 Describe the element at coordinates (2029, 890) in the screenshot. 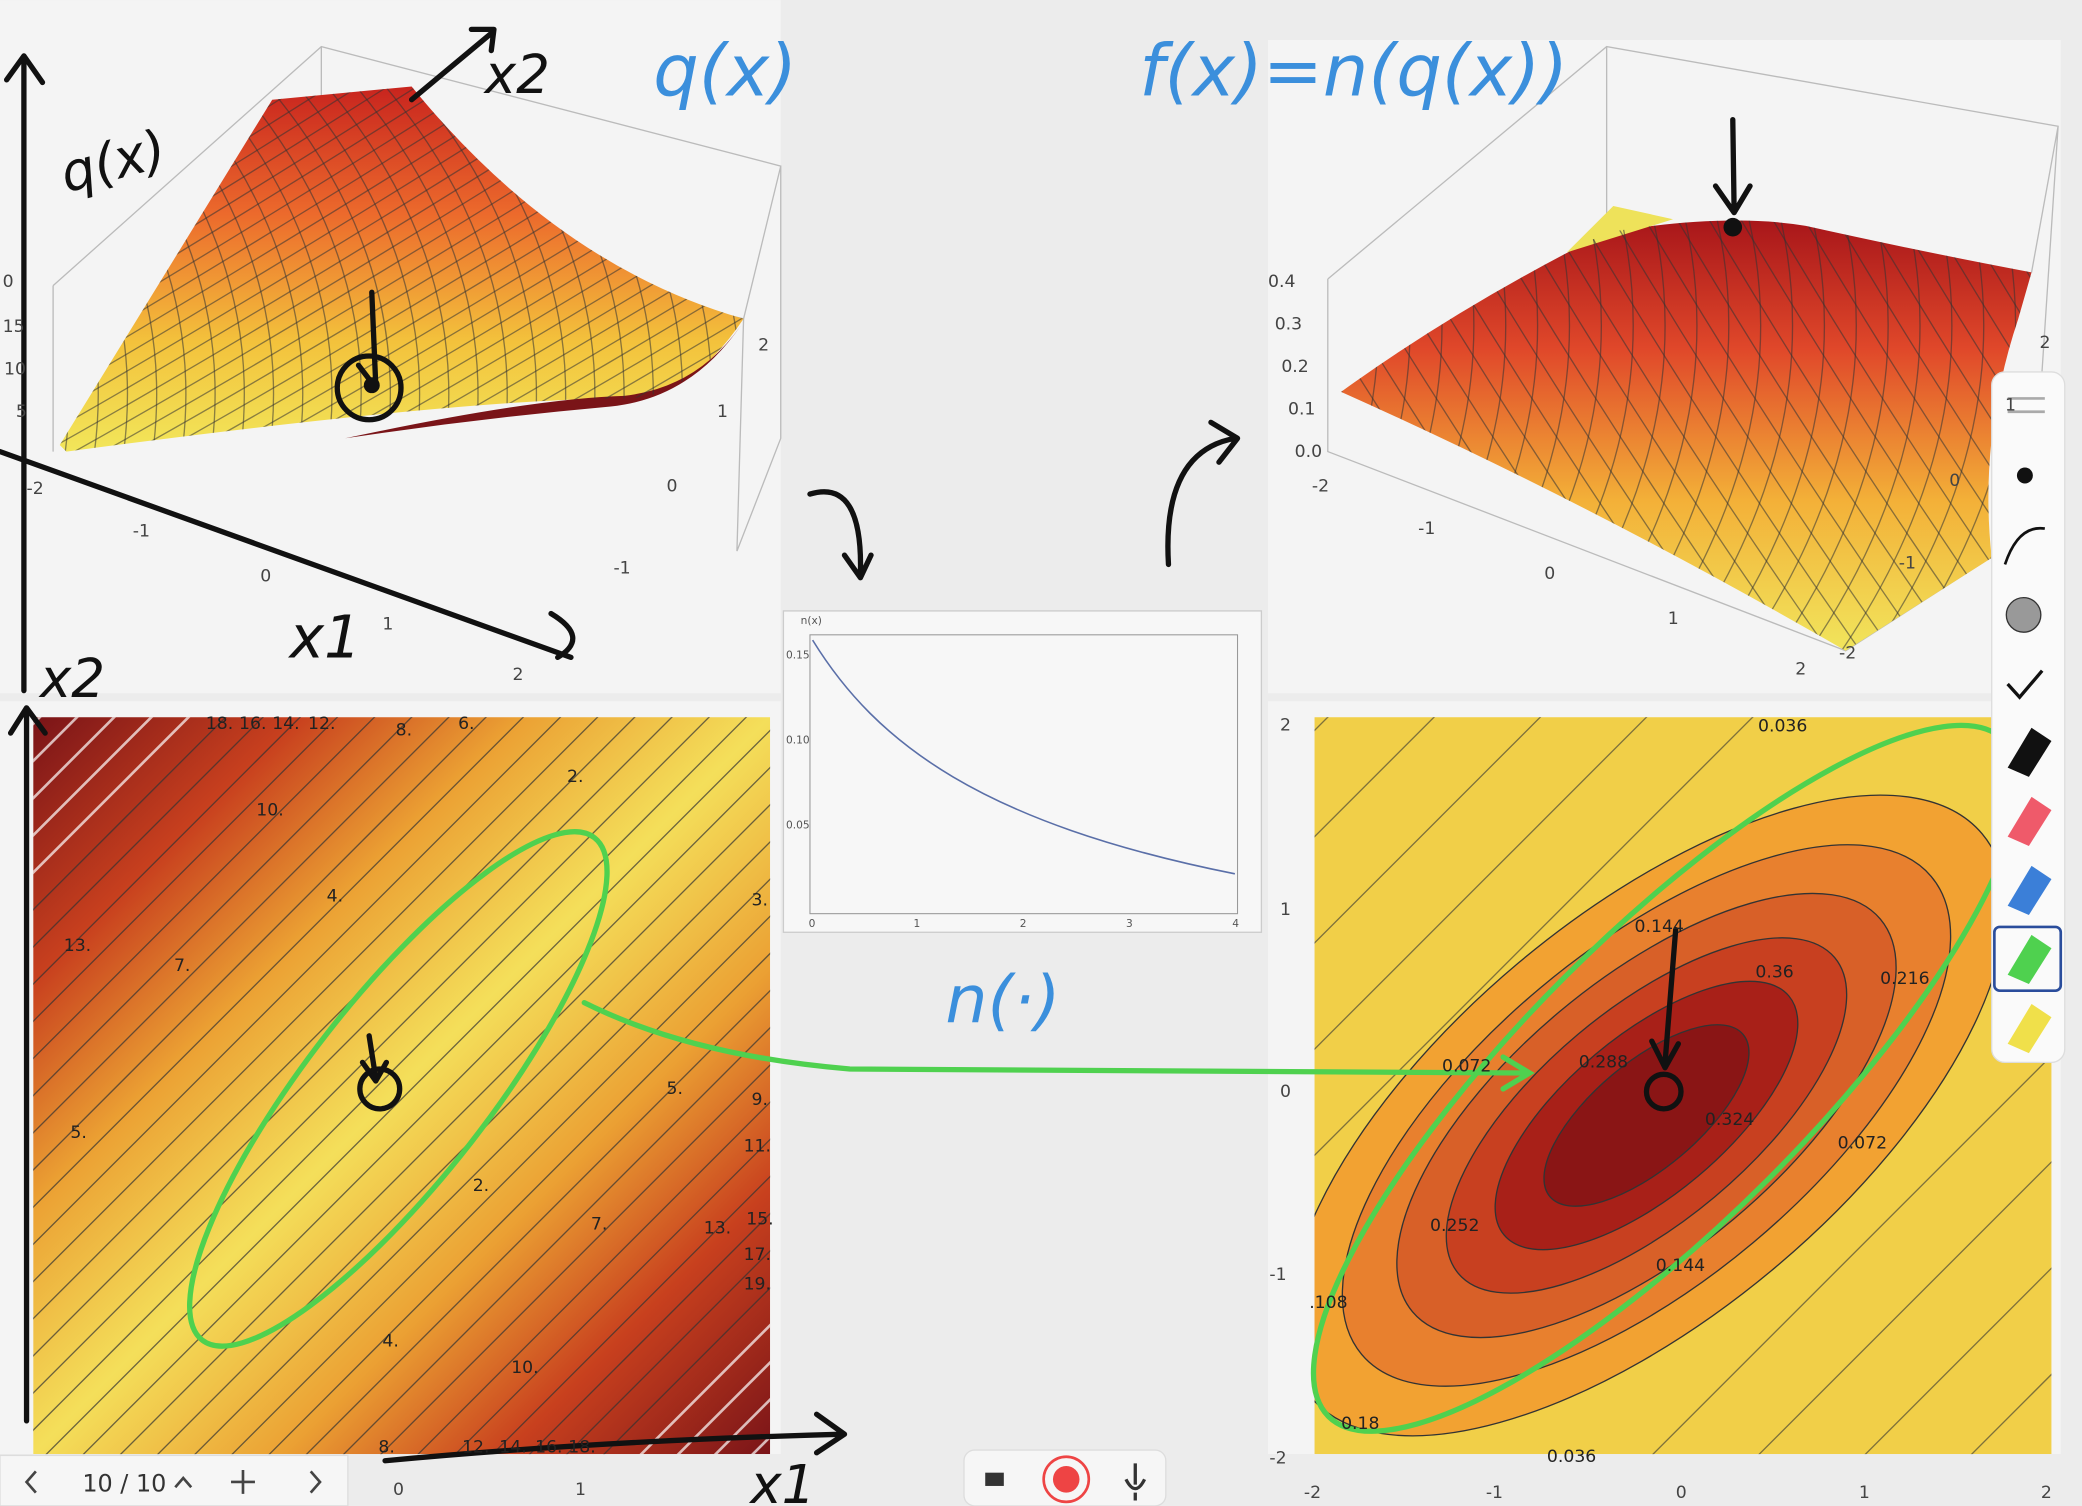

I see `pen-blue` at that location.